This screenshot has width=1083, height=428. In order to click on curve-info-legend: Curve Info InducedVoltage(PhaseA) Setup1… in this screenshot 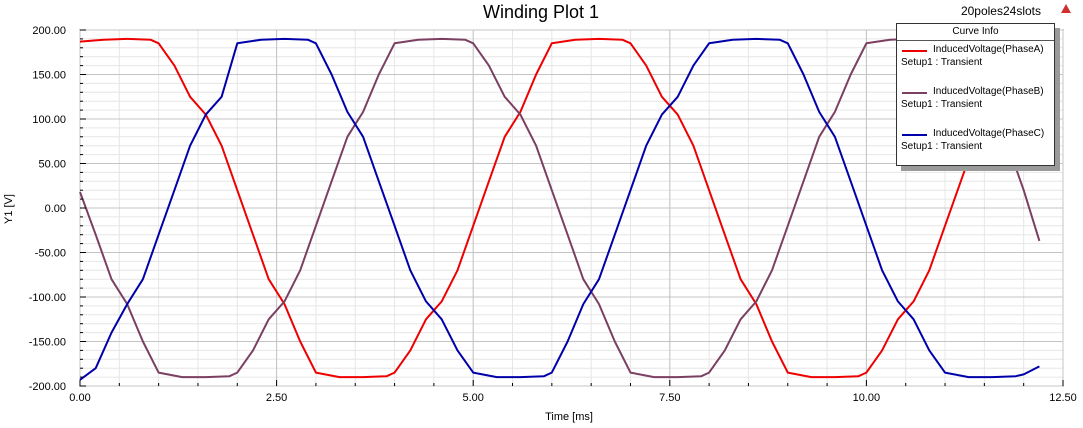, I will do `click(975, 94)`.